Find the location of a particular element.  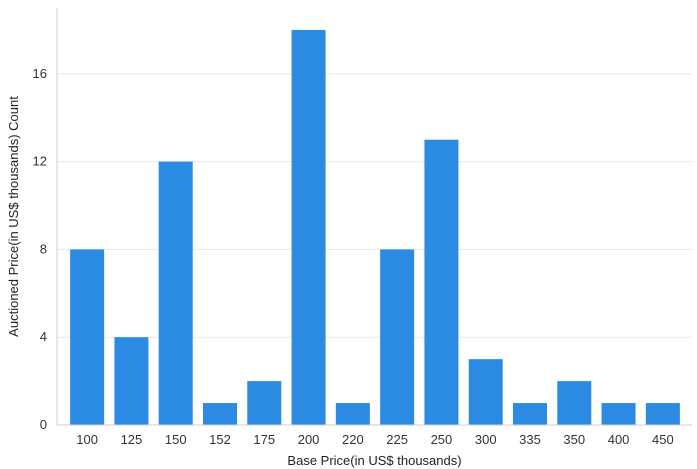

x-tick-label: 150 is located at coordinates (176, 439).